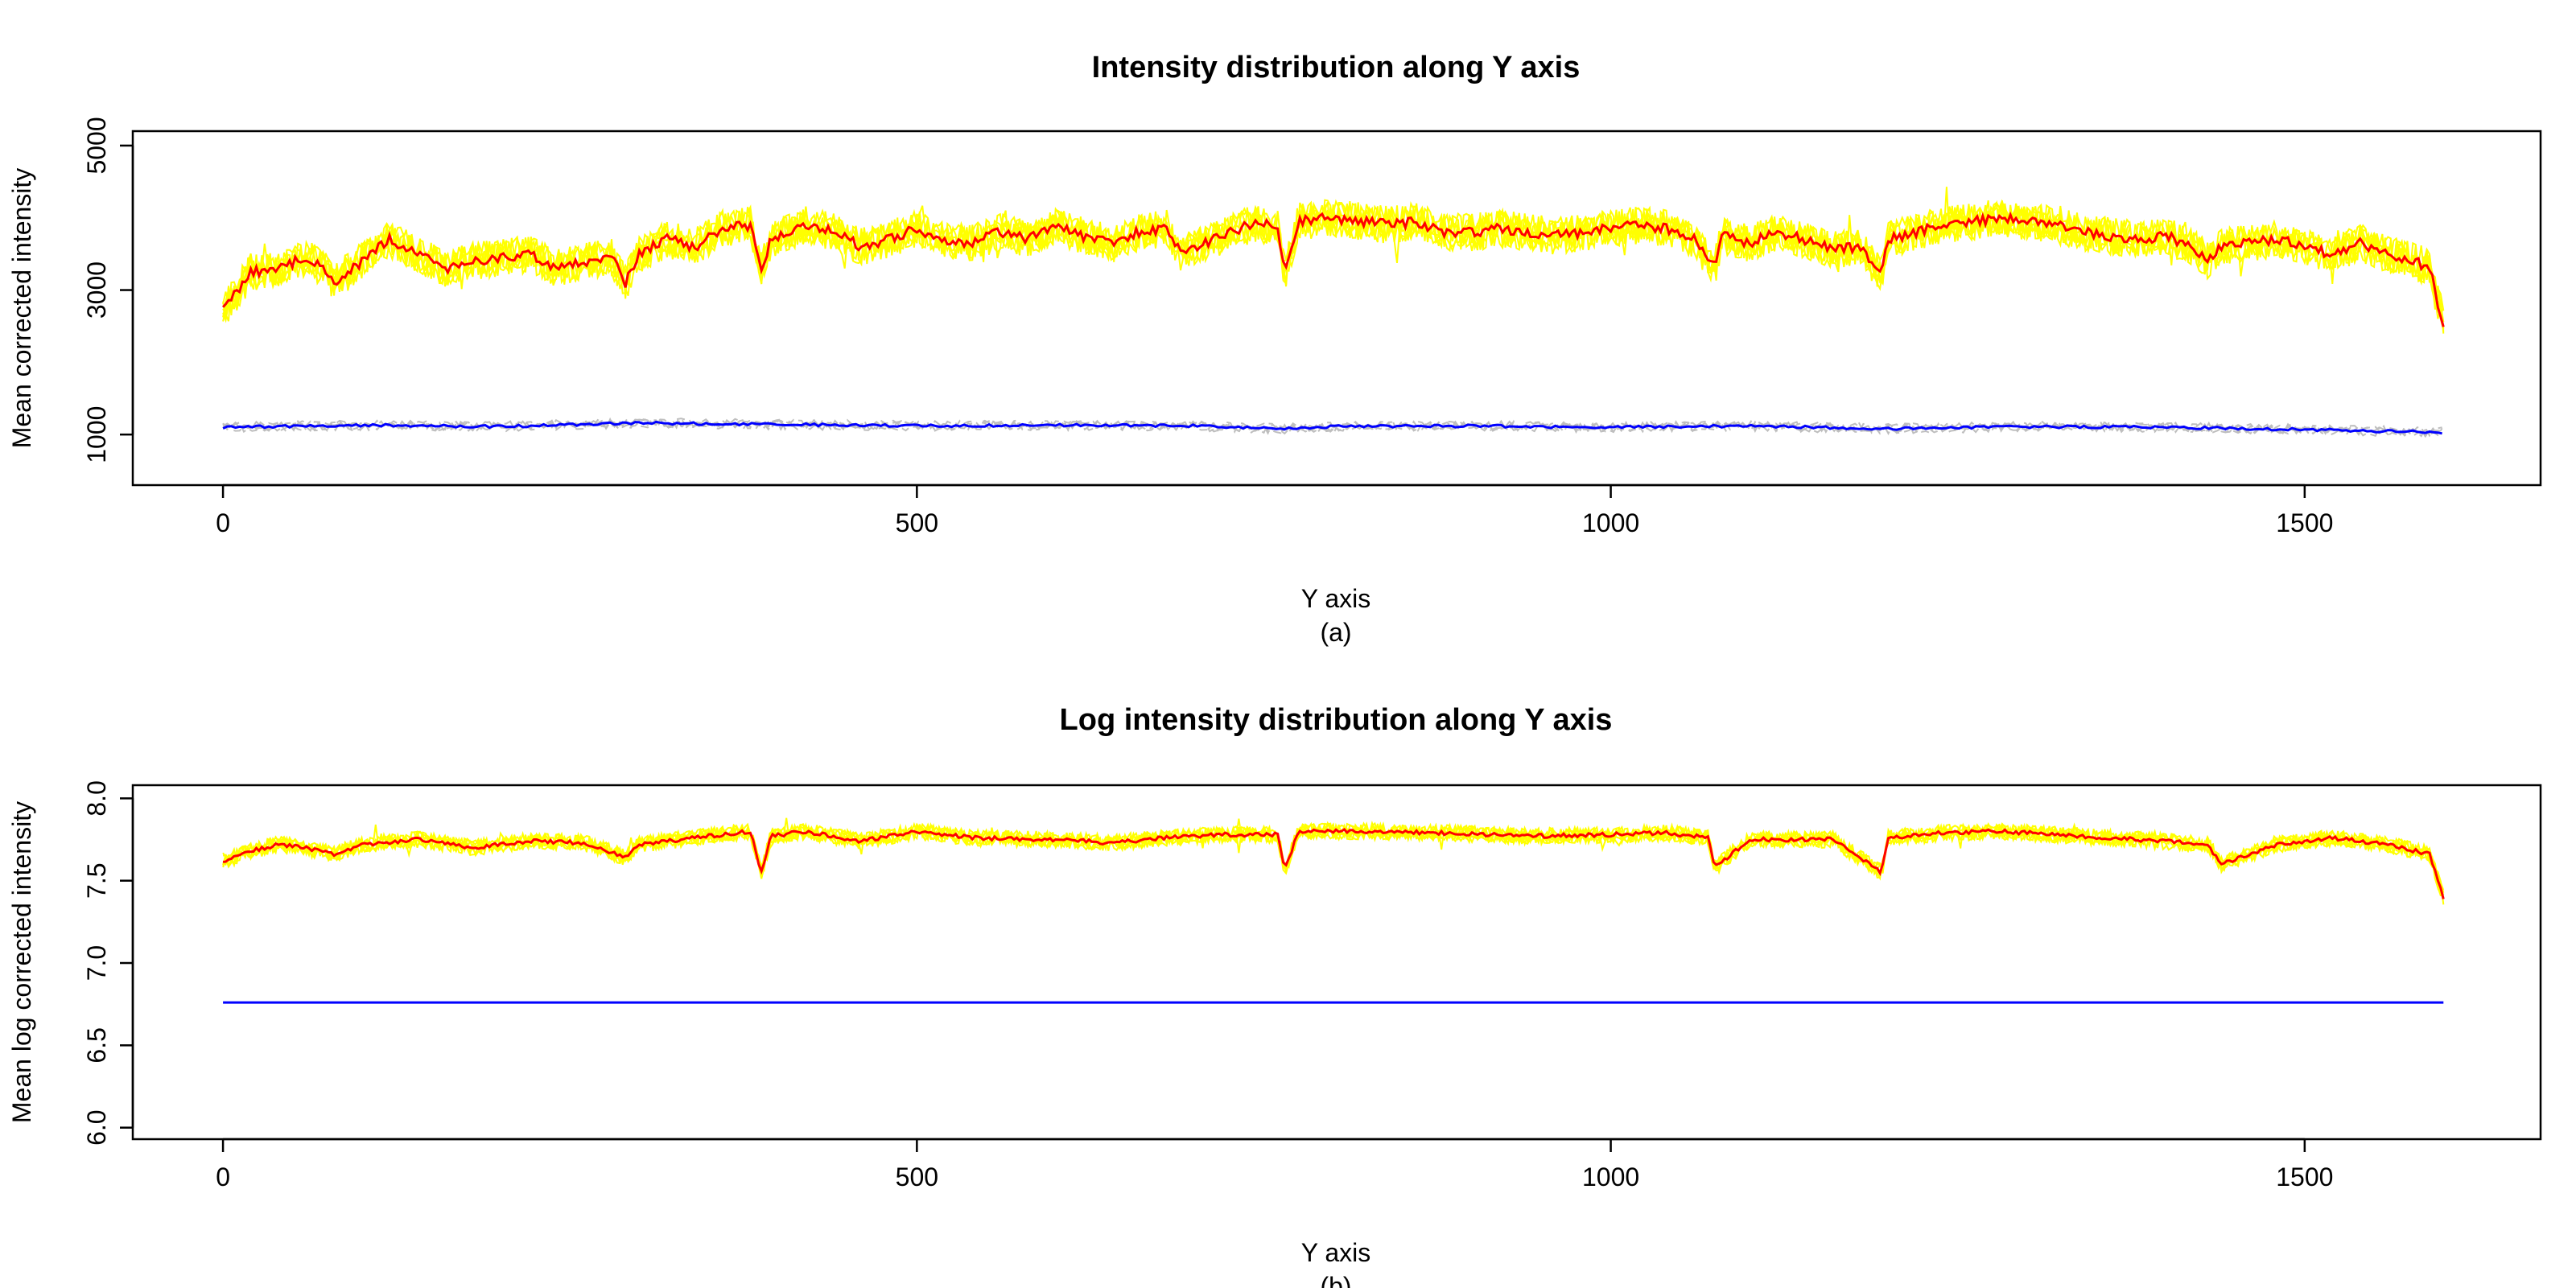 This screenshot has height=1288, width=2576. I want to click on y-tick-label: 3000, so click(96, 290).